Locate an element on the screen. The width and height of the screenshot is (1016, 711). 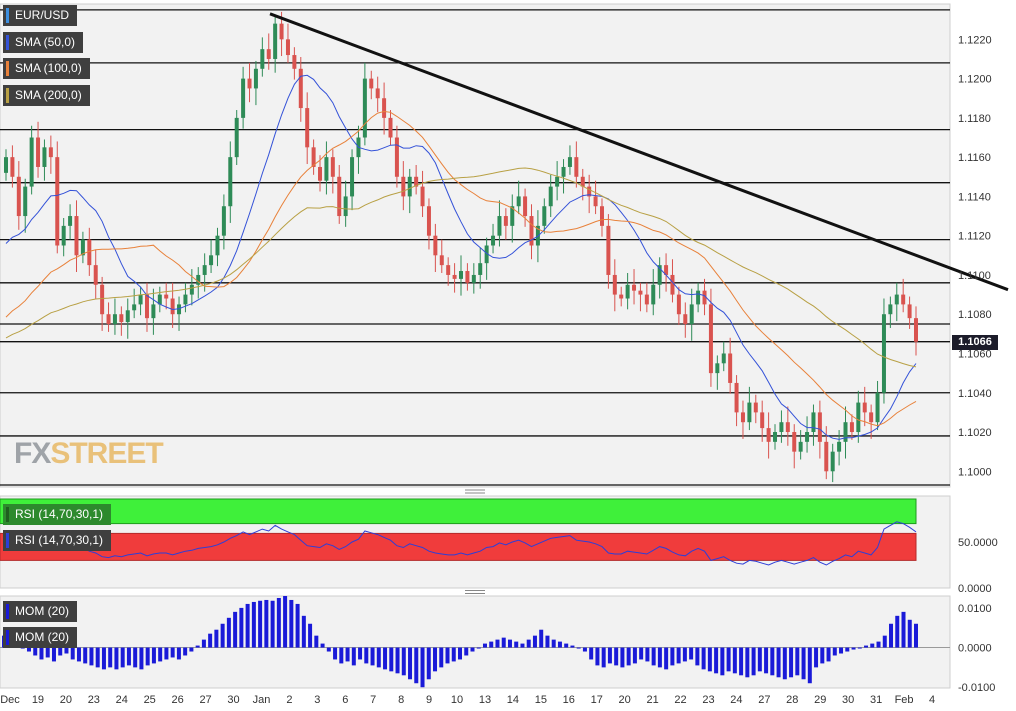
rsi-oversold-zone is located at coordinates (458, 546).